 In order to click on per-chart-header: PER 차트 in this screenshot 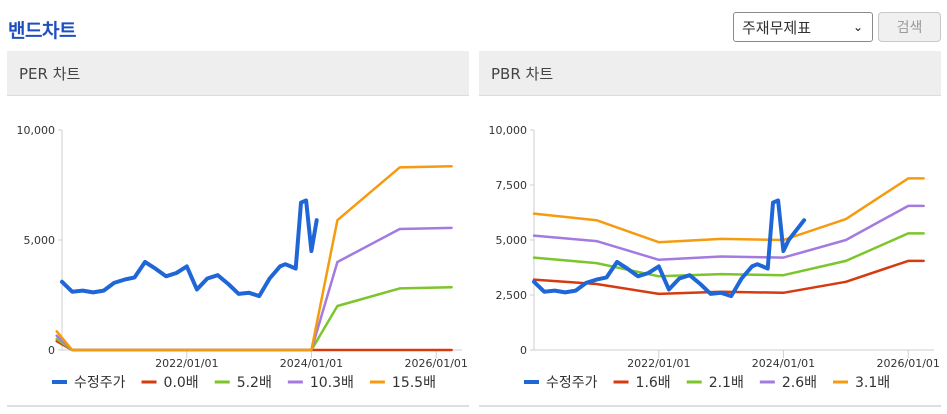, I will do `click(238, 73)`.